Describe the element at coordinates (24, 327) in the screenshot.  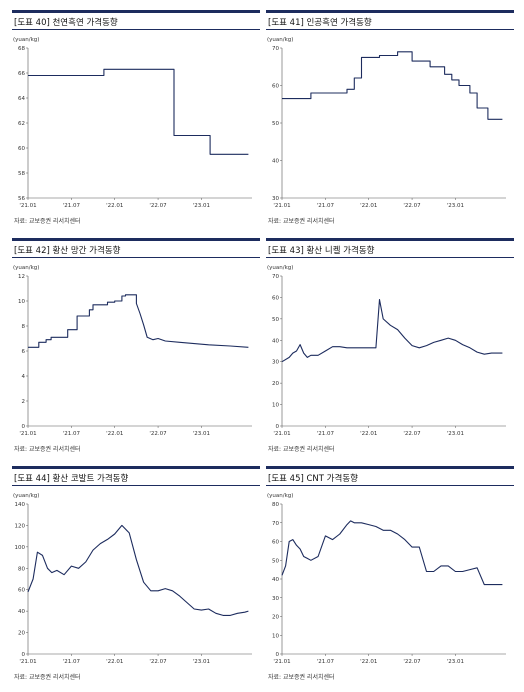
I see `y-tick-label: 8` at that location.